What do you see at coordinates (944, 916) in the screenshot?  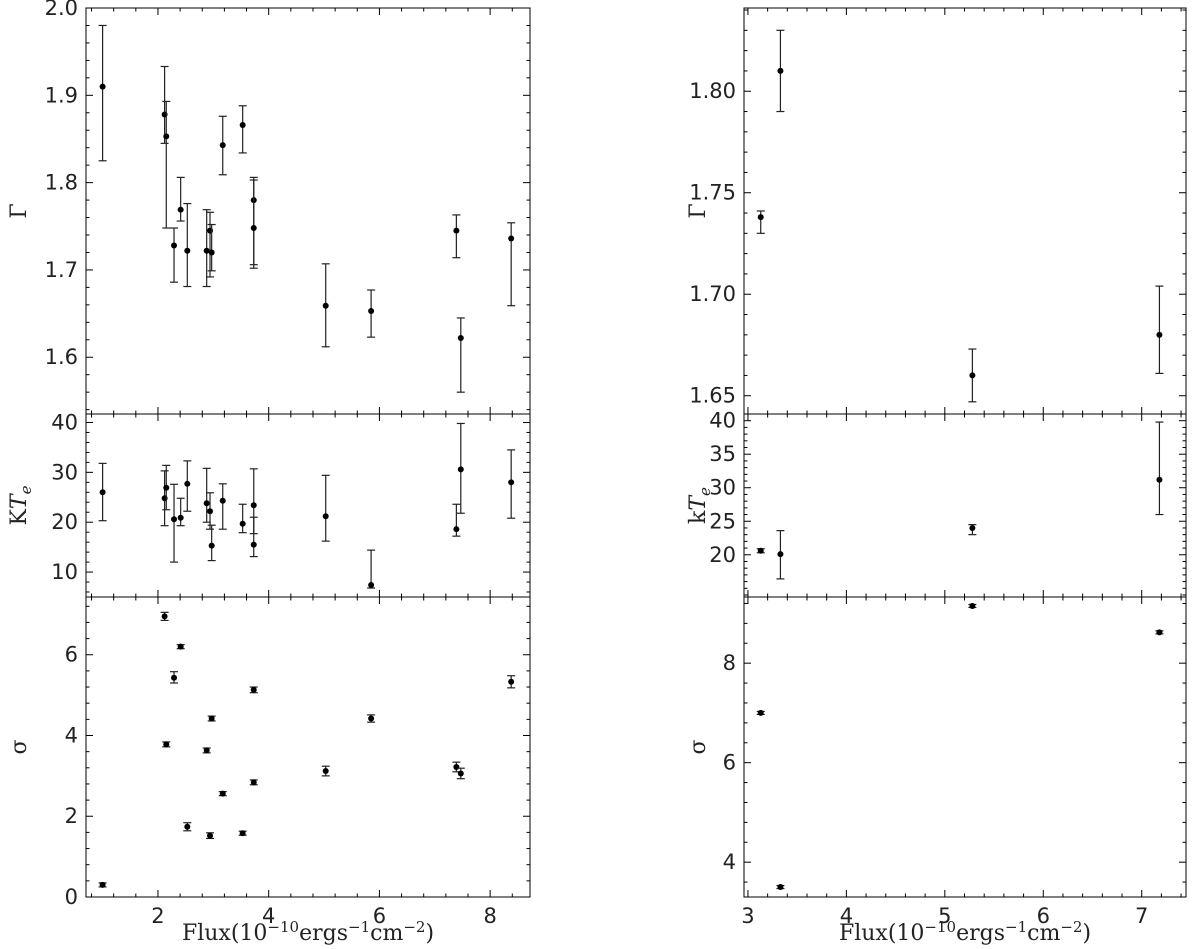 I see `x-tick-label: 5` at bounding box center [944, 916].